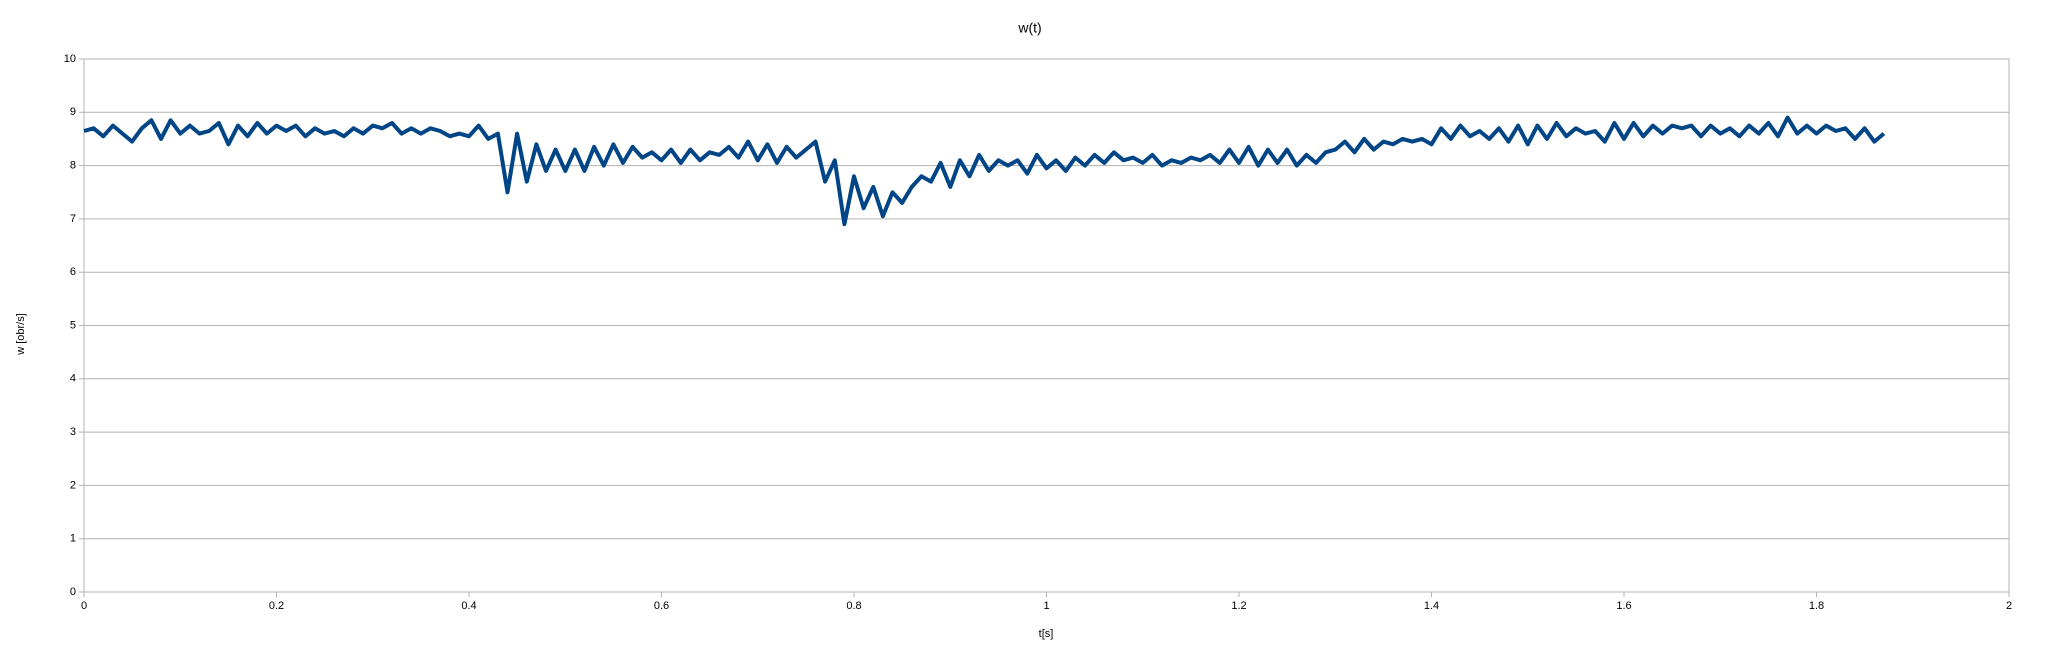  Describe the element at coordinates (21, 334) in the screenshot. I see `y-axis-label: w [obr/s]` at that location.